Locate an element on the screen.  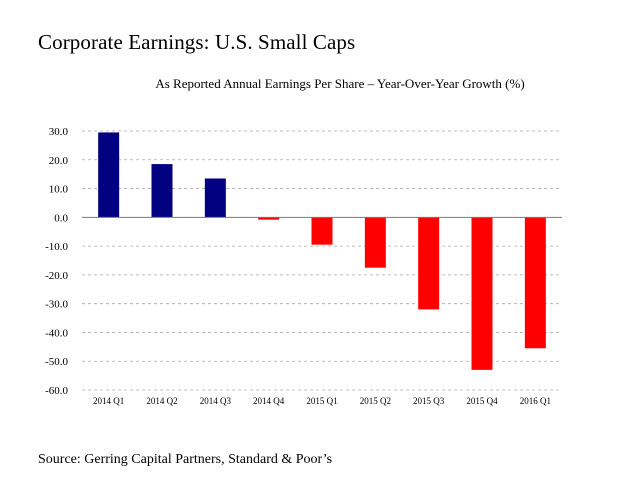
y-tick-label: -20.0 is located at coordinates (56, 276).